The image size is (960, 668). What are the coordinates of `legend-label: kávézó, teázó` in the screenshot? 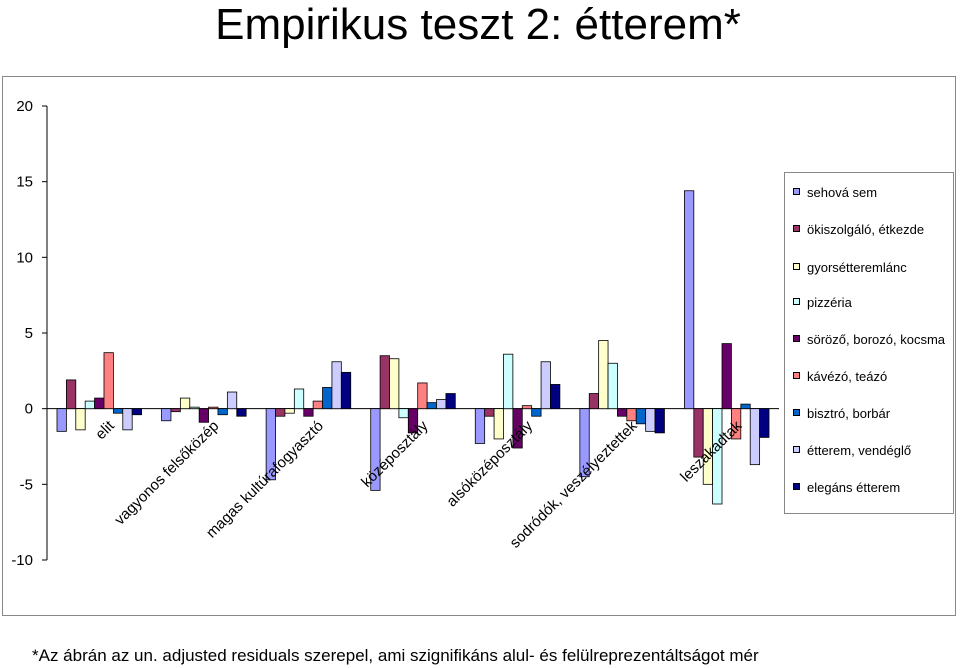 It's located at (847, 376).